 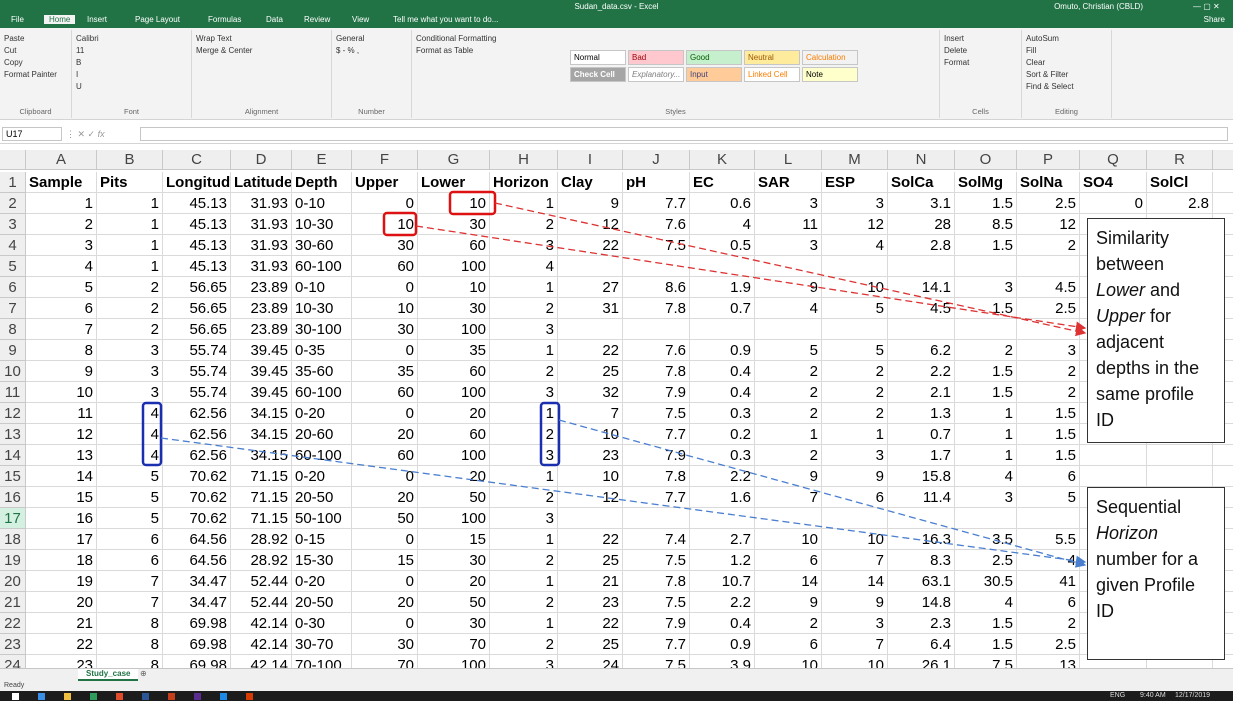 I want to click on ribbon-button: B, so click(x=79, y=62).